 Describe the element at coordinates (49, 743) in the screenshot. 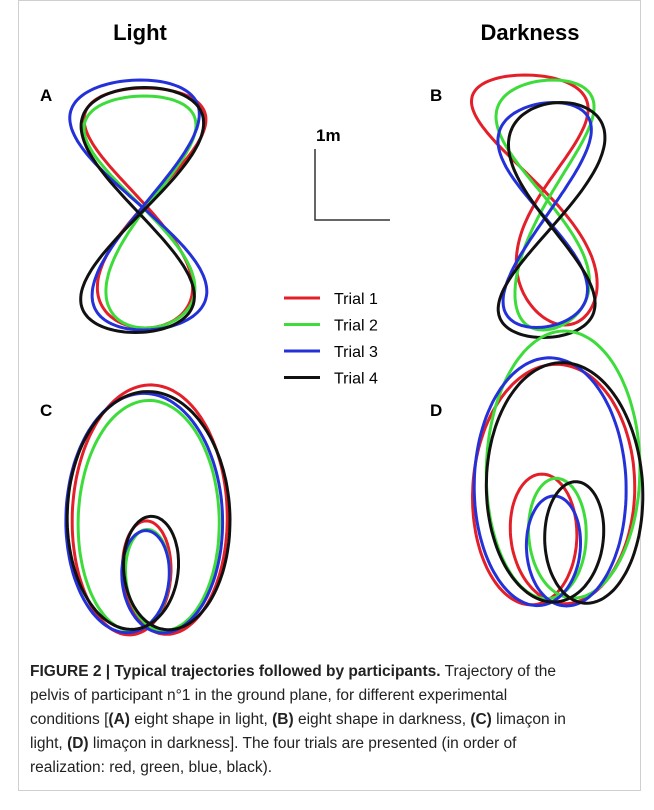

I see `caption-text: light,` at that location.